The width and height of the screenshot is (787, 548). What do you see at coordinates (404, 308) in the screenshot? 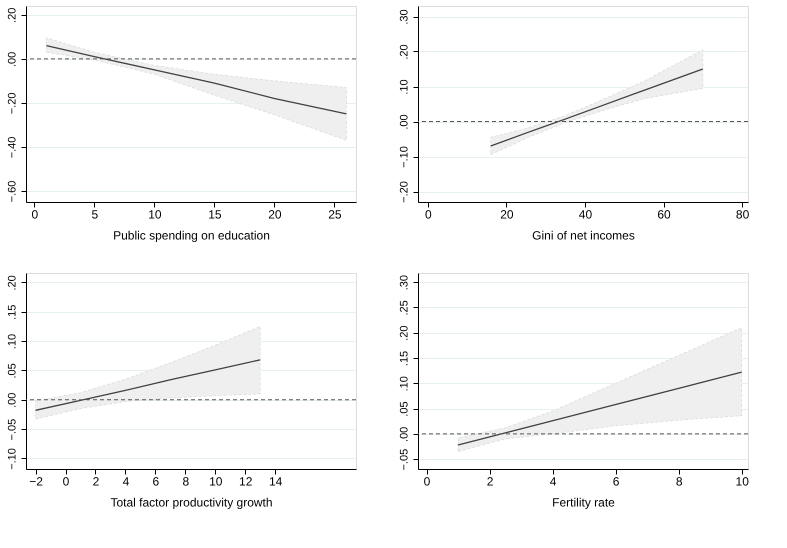
I see `y-tick-label: .25` at bounding box center [404, 308].